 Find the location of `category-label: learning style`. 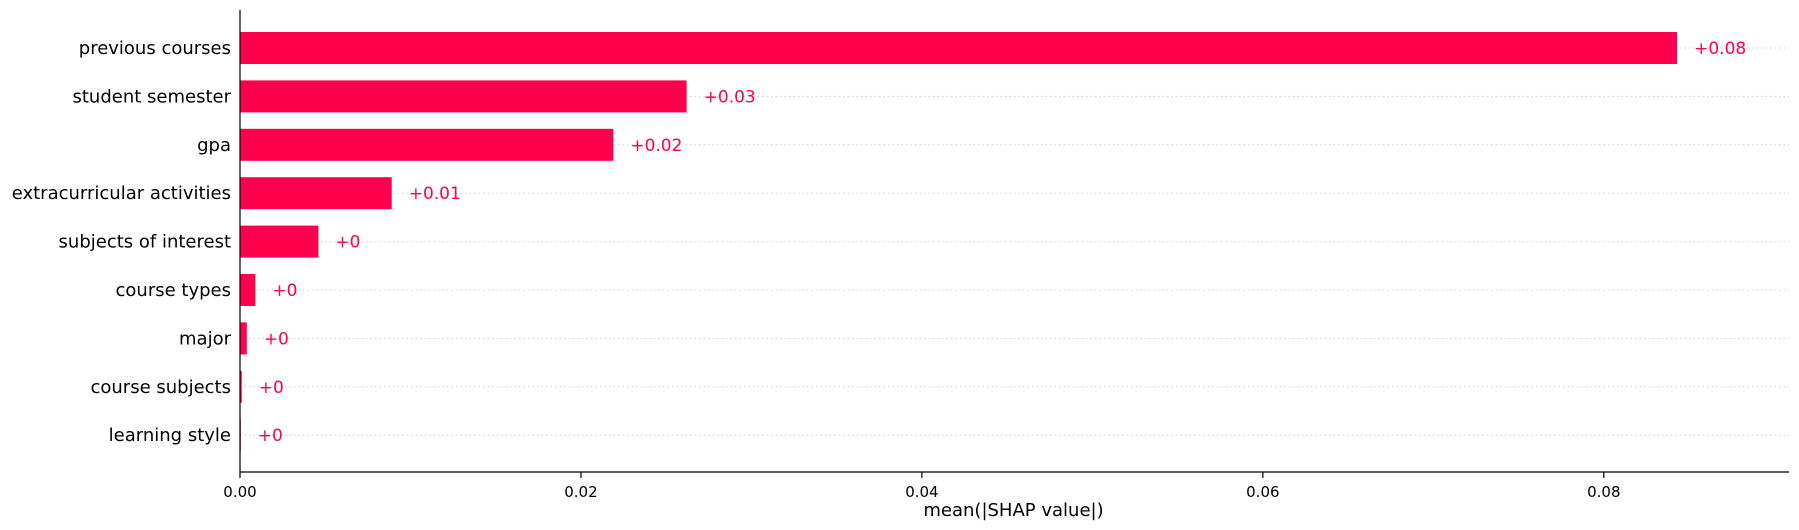

category-label: learning style is located at coordinates (170, 435).